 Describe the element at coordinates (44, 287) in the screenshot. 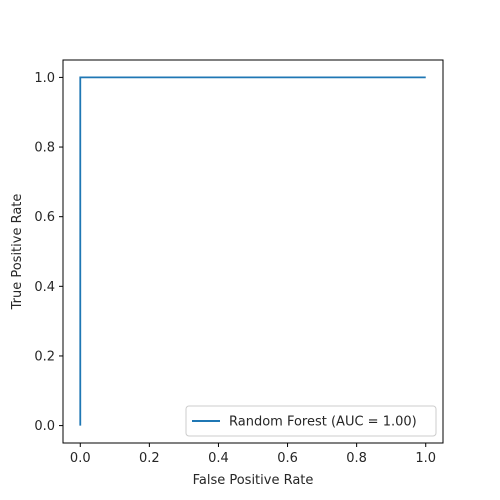

I see `y-tick-label: 0.4` at that location.